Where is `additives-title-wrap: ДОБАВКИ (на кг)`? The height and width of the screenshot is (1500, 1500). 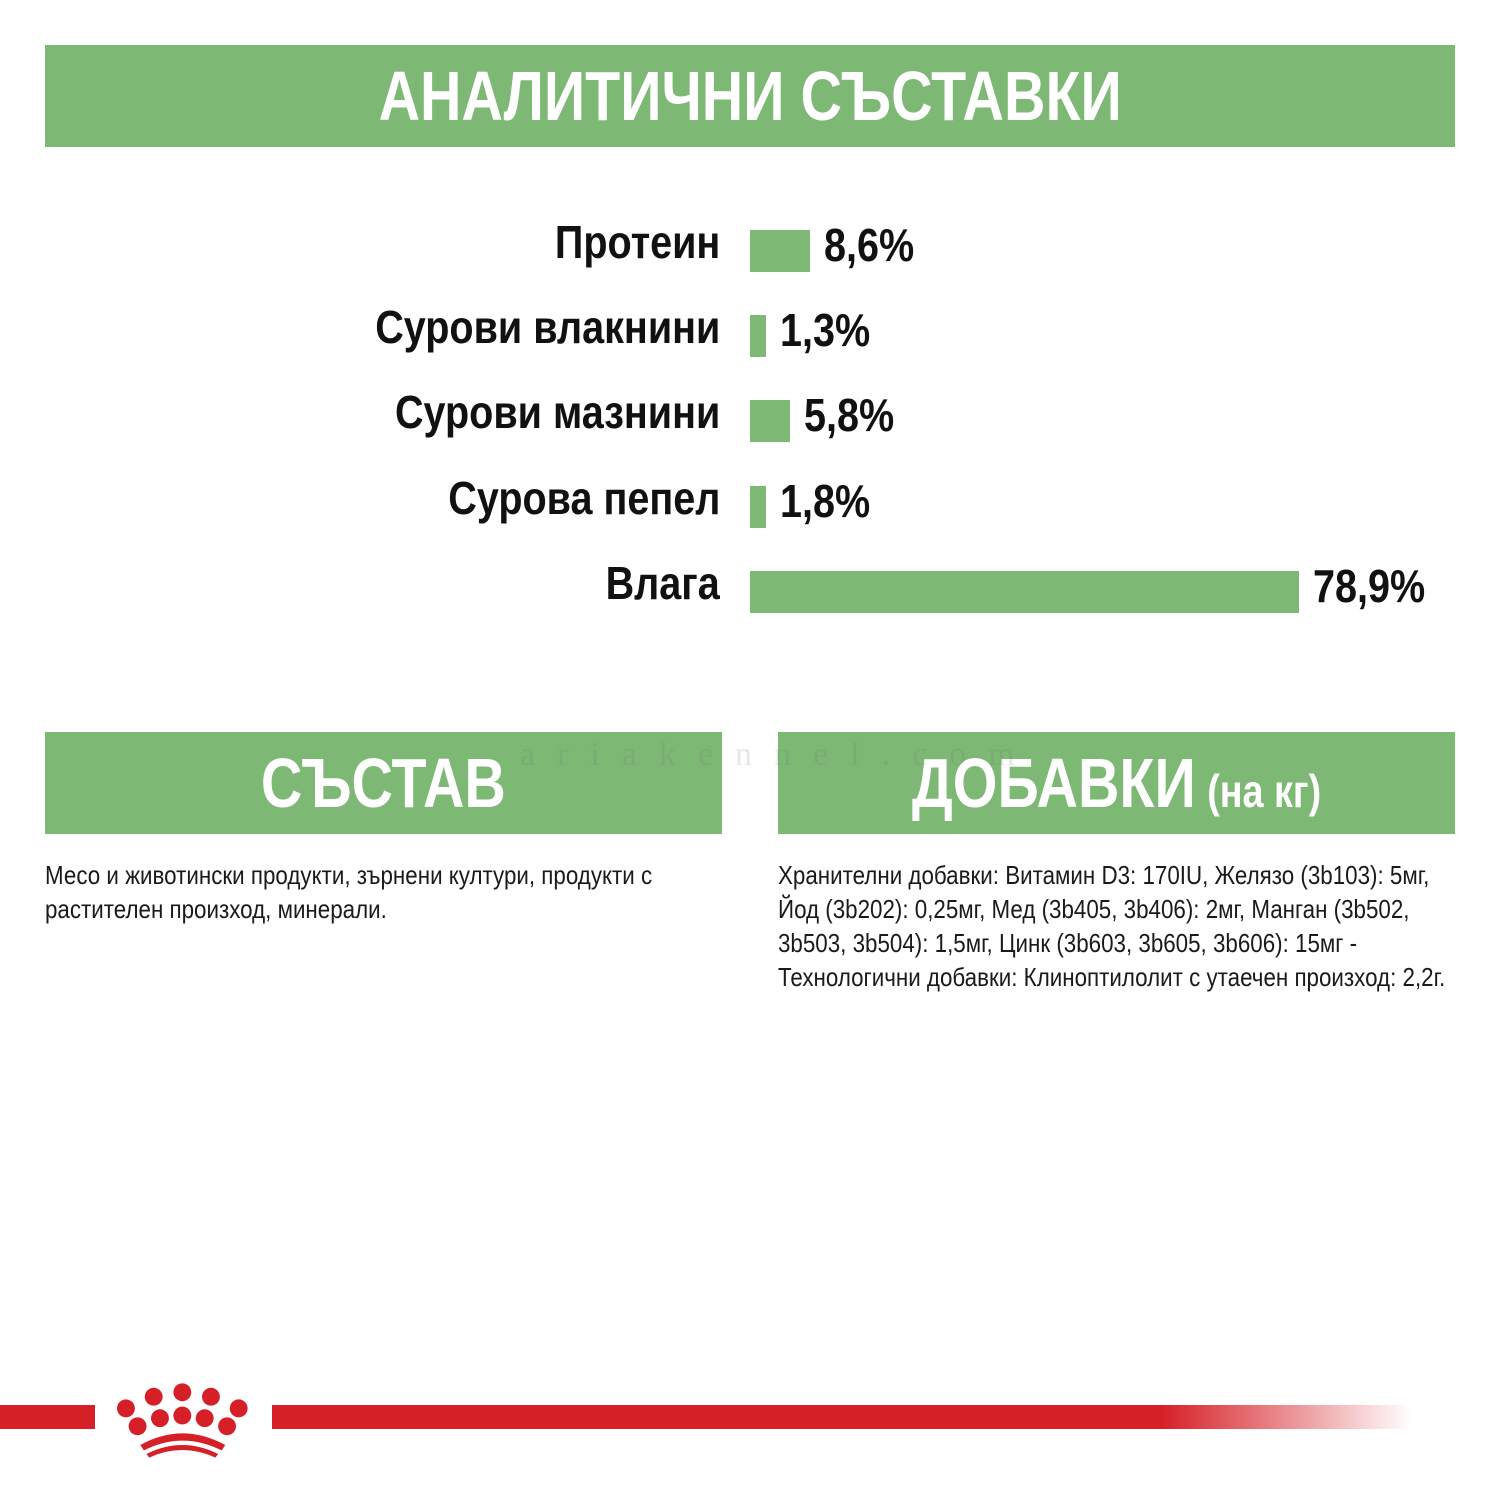
additives-title-wrap: ДОБАВКИ (на кг) is located at coordinates (1116, 783).